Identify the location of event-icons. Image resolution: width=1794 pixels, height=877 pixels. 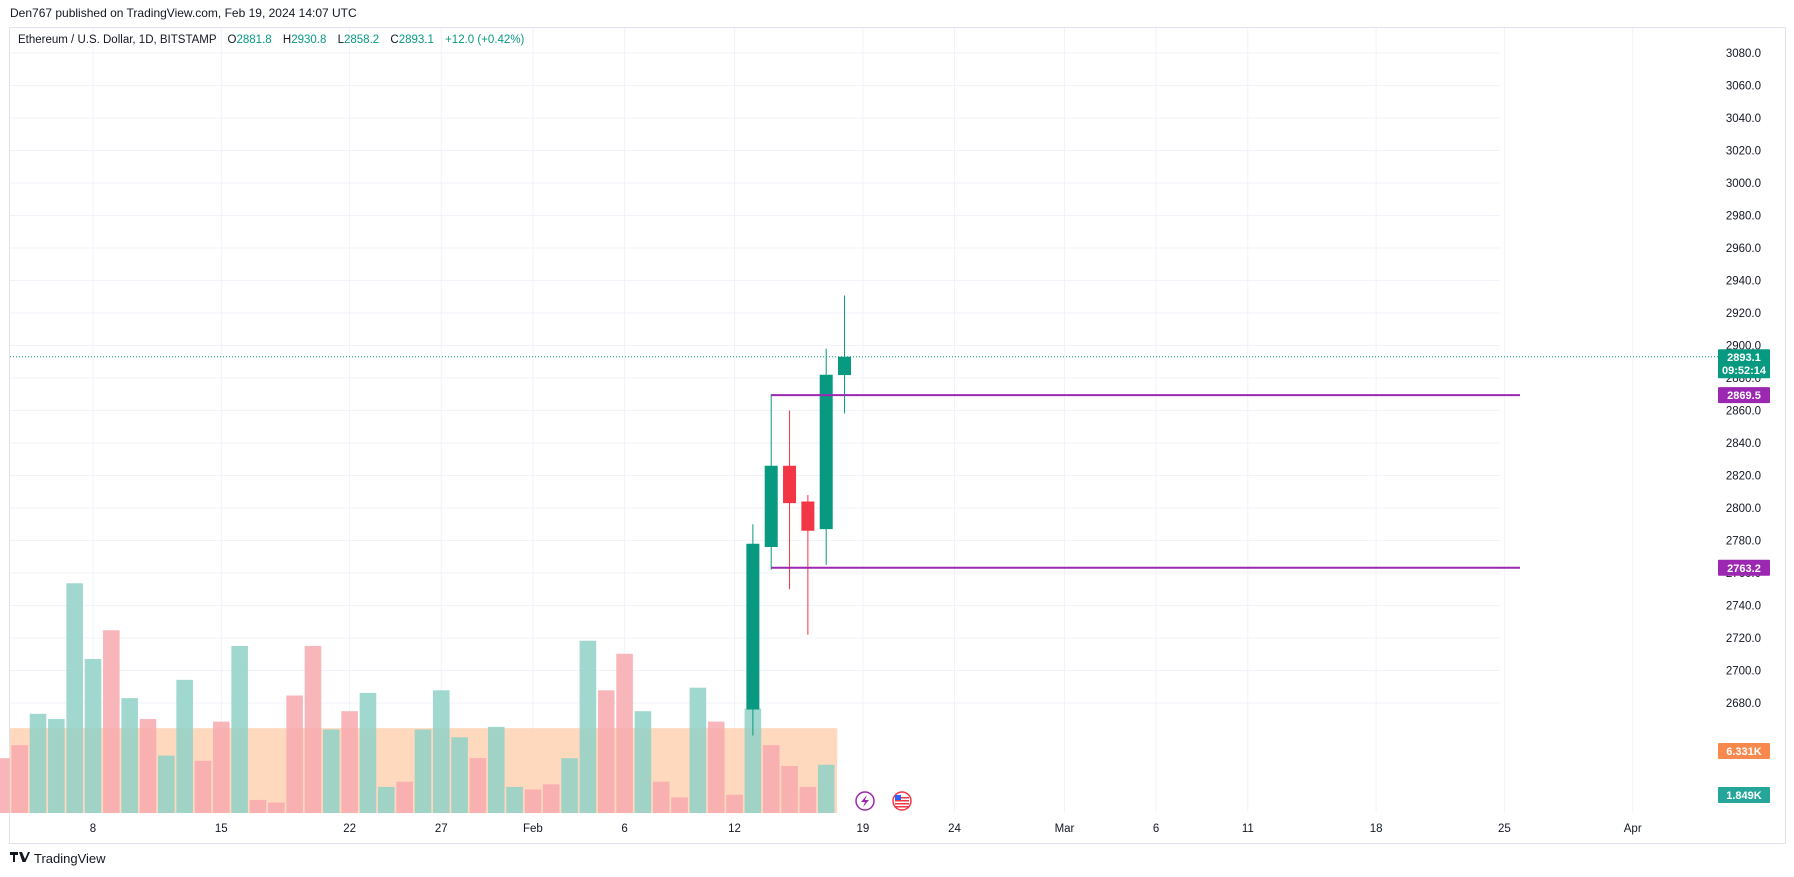
(883, 801).